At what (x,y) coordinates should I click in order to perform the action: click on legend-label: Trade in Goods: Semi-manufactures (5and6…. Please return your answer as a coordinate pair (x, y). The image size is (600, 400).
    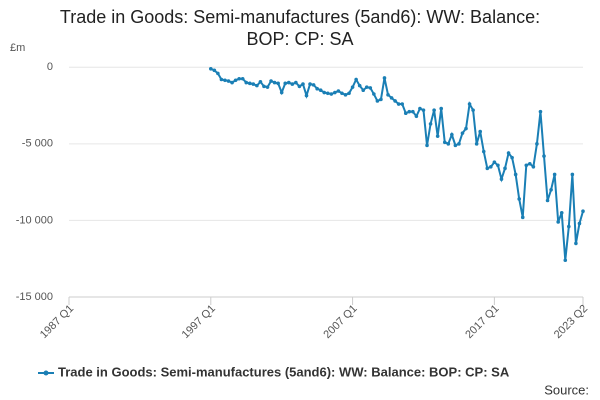
    Looking at the image, I should click on (284, 371).